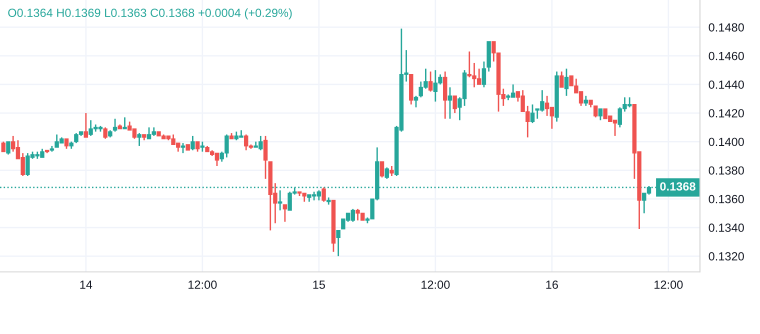 The image size is (760, 334). I want to click on text: O0.1364 H0.1369 L0.1363 C0.1368 +0.0004 (+0.29%), so click(150, 14).